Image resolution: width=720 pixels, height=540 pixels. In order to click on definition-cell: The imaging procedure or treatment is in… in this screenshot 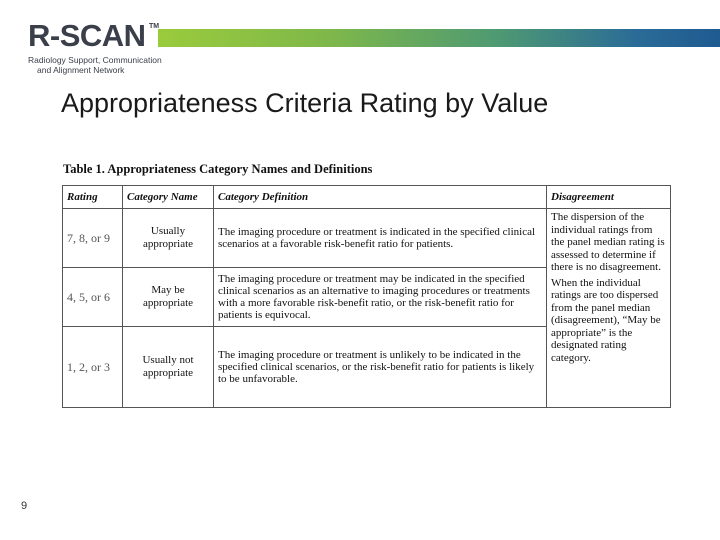, I will do `click(380, 238)`.